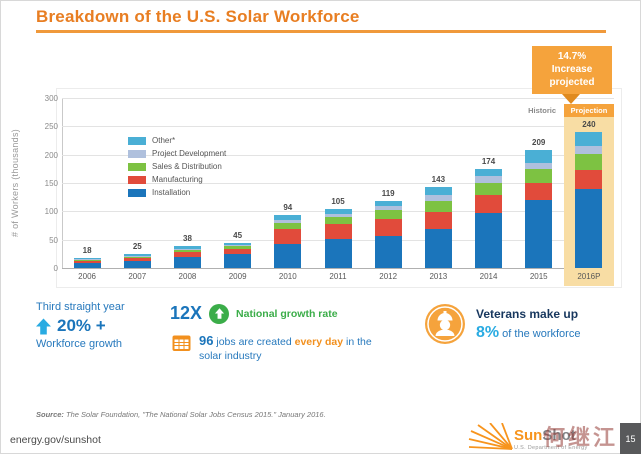 The width and height of the screenshot is (641, 454). What do you see at coordinates (254, 313) in the screenshot?
I see `stat-national-growth: 12X National growth rate` at bounding box center [254, 313].